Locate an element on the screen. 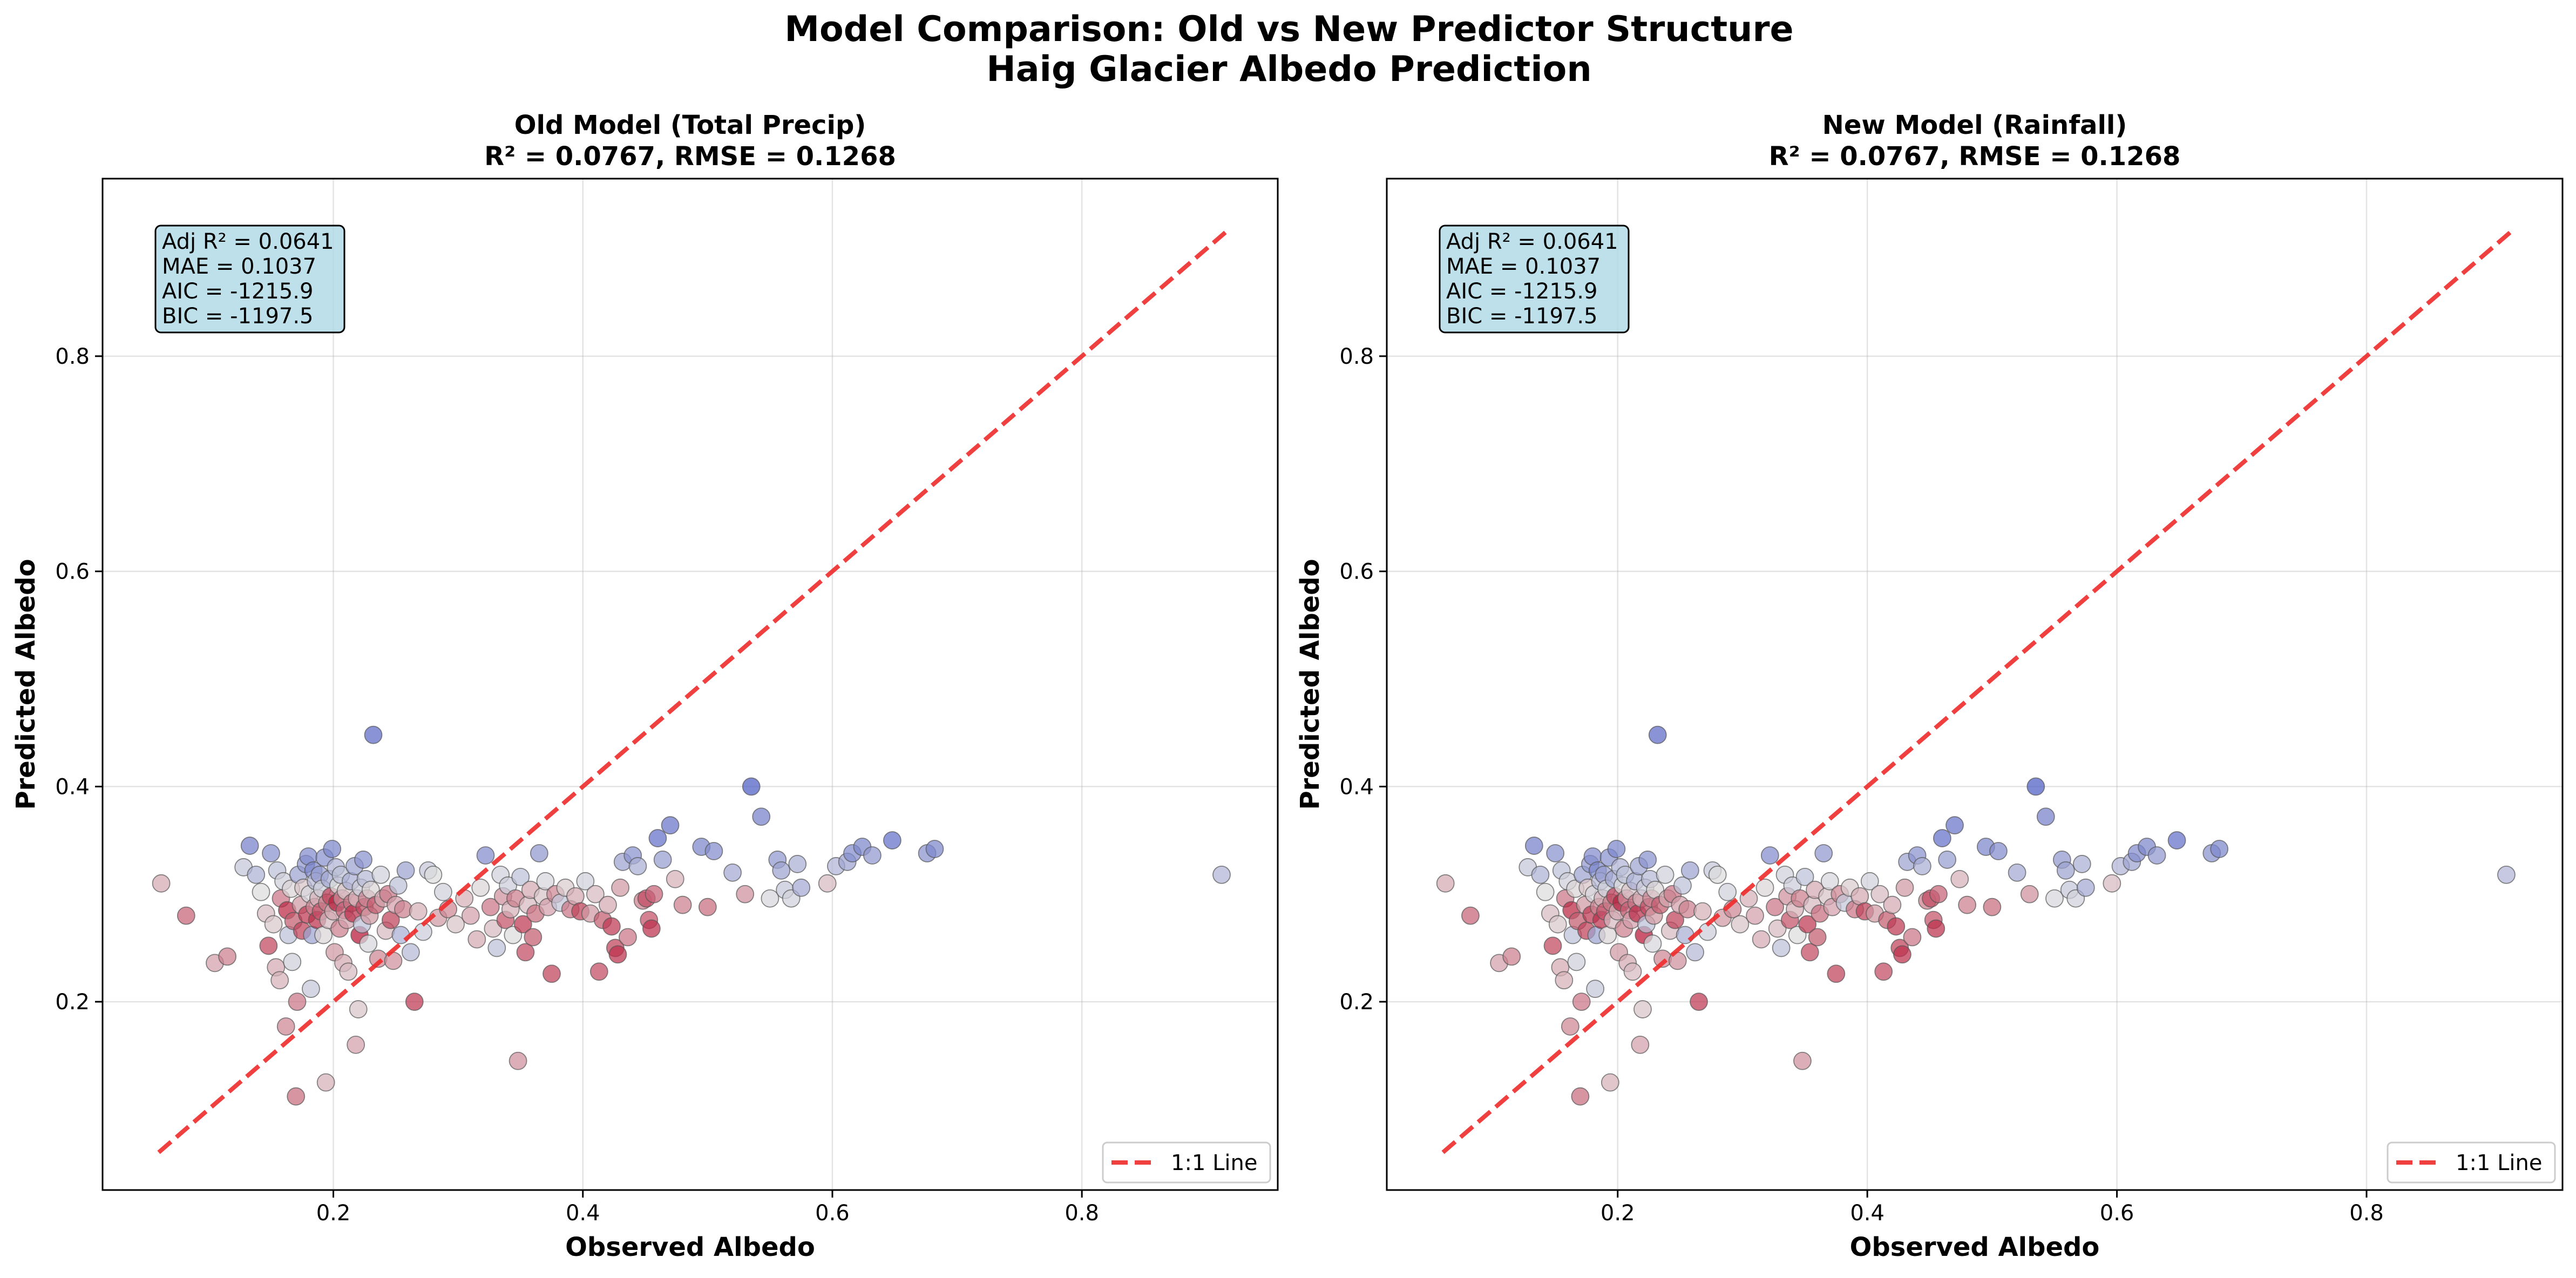 The image size is (2576, 1278). y-tick-label: 0.6 is located at coordinates (73, 572).